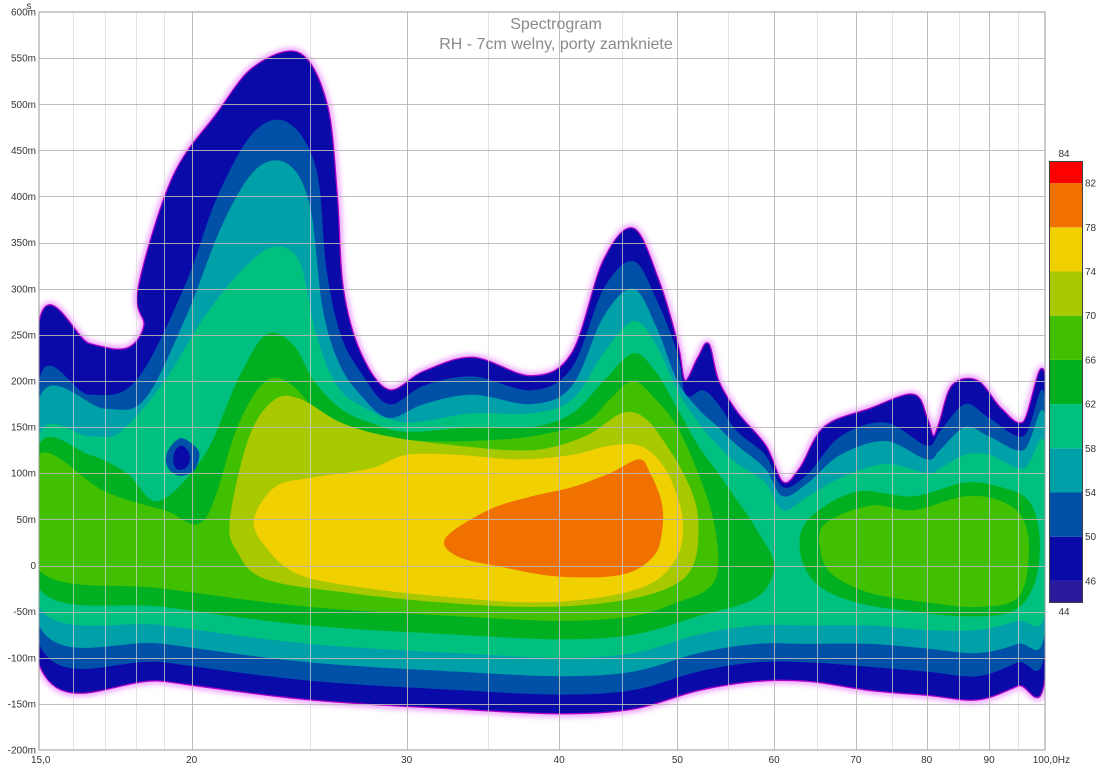 This screenshot has height=768, width=1113. What do you see at coordinates (856, 760) in the screenshot?
I see `x-tick-label: 70` at bounding box center [856, 760].